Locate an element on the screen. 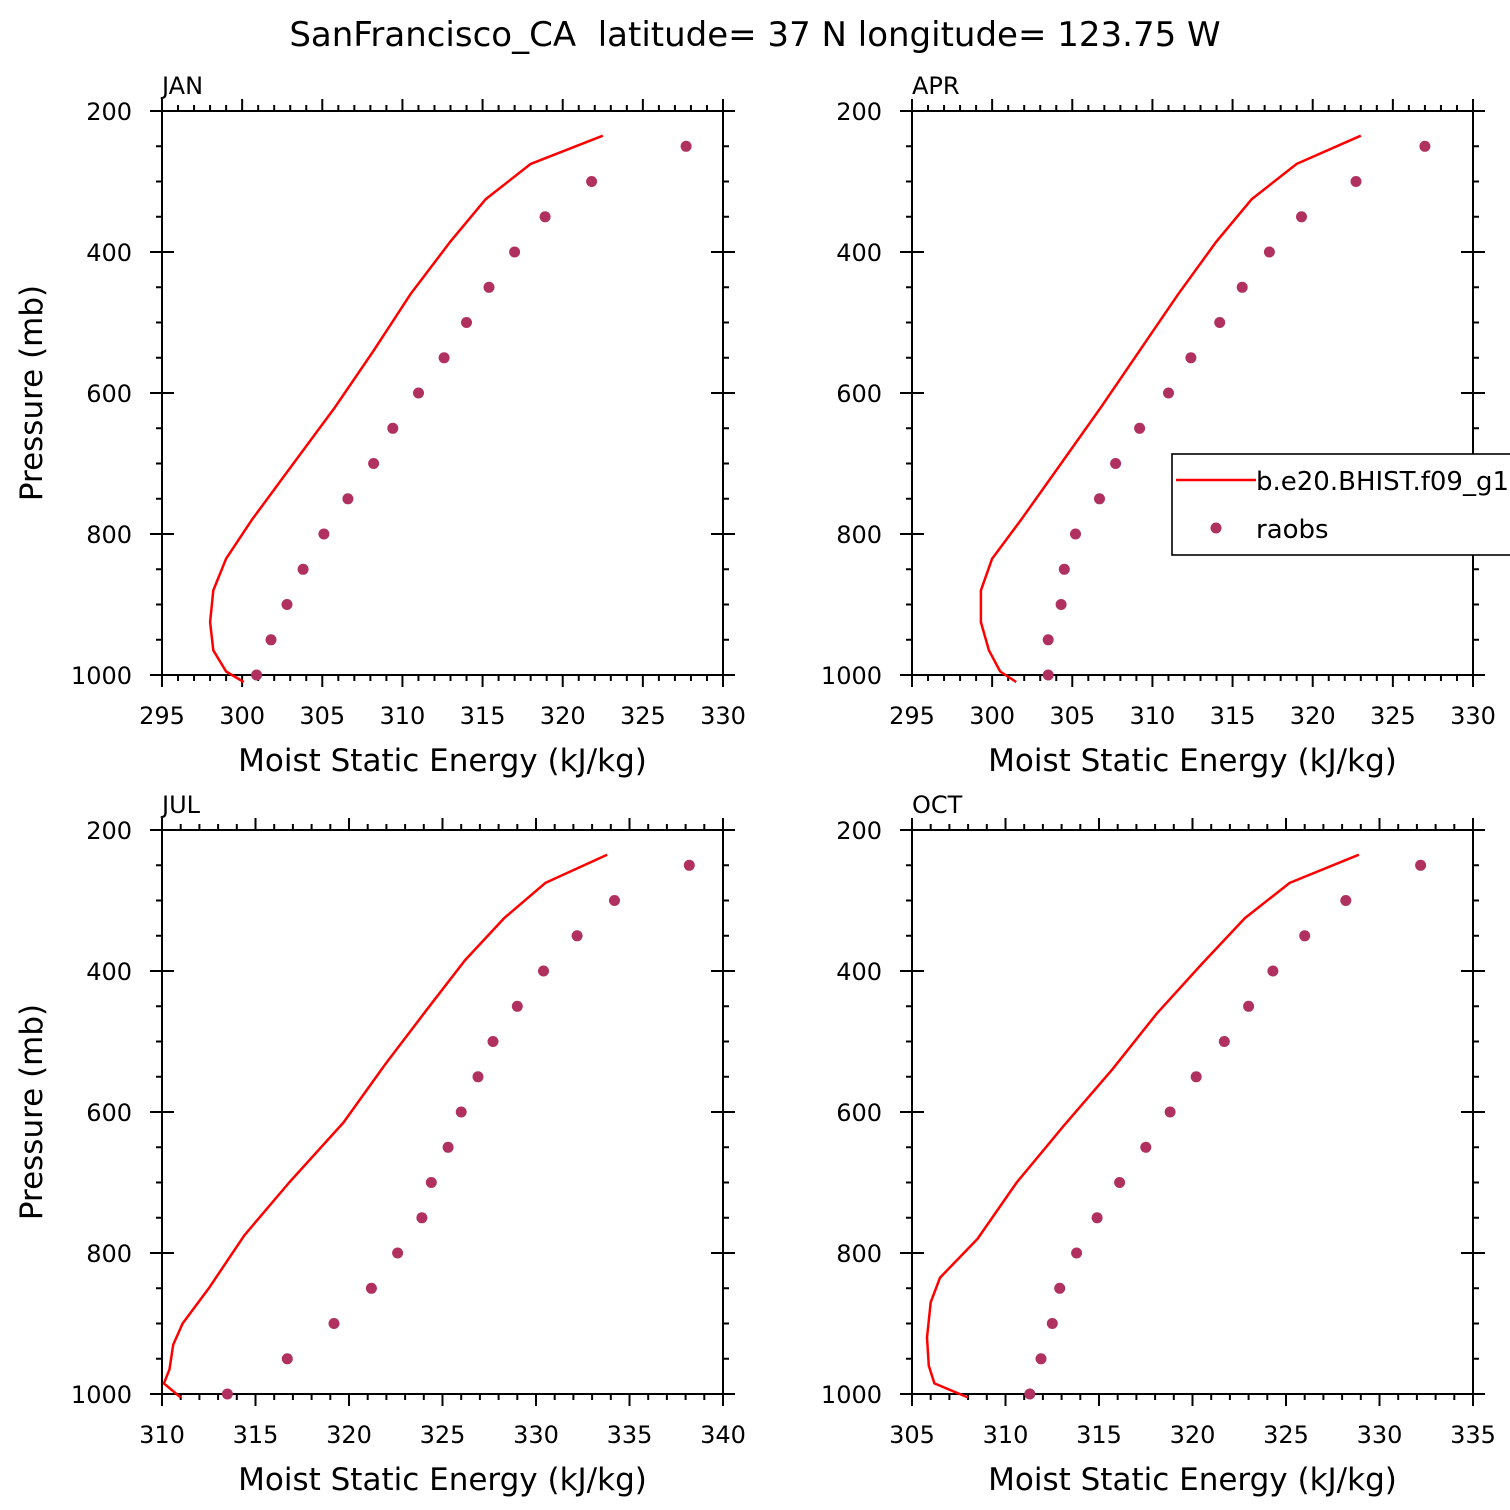 Image resolution: width=1510 pixels, height=1510 pixels. x-tick-label: 340 is located at coordinates (723, 1435).